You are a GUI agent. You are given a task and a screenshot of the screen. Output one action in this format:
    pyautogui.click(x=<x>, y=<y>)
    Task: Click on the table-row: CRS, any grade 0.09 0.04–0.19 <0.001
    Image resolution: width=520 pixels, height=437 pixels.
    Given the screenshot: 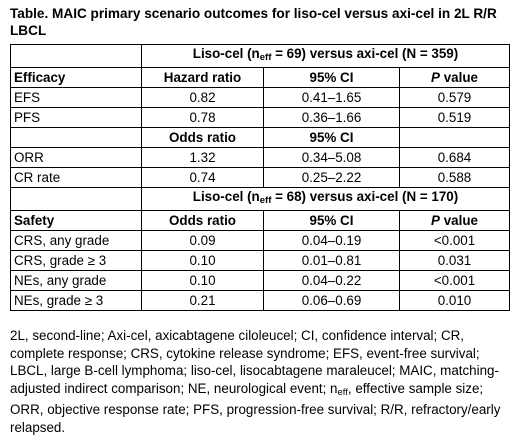 What is the action you would take?
    pyautogui.click(x=260, y=240)
    